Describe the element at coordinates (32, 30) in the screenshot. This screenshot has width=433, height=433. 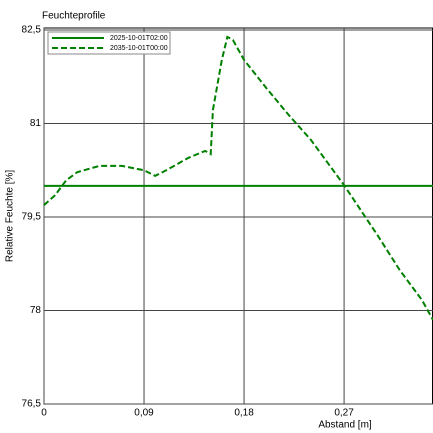
I see `y-tick-label: 82,5` at that location.